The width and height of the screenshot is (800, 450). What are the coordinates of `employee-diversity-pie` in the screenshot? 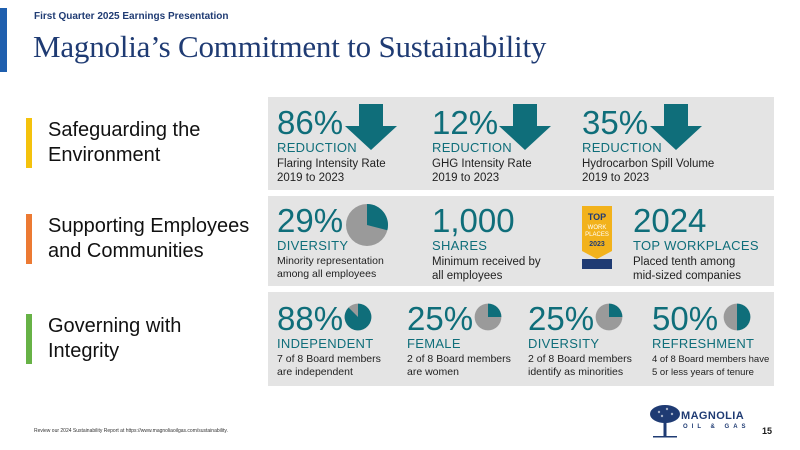 It's located at (367, 225).